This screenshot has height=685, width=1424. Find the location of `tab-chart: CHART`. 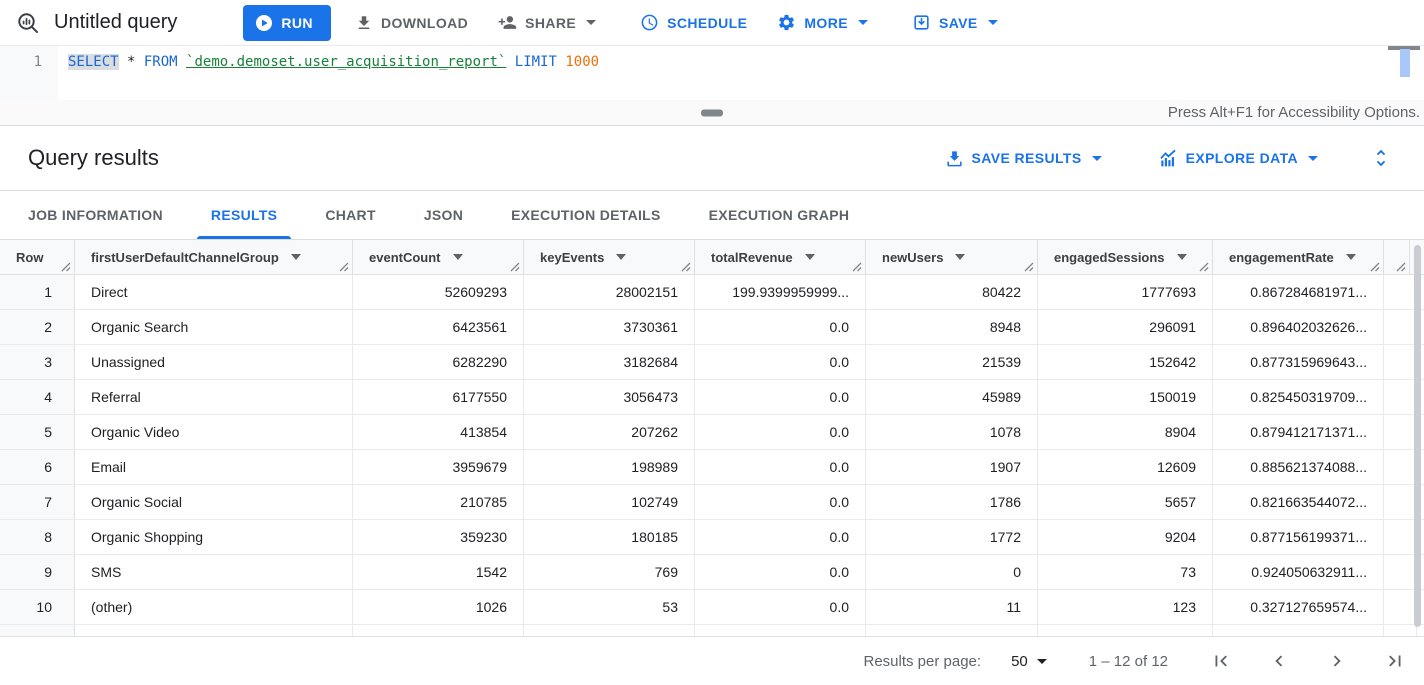

tab-chart: CHART is located at coordinates (350, 215).